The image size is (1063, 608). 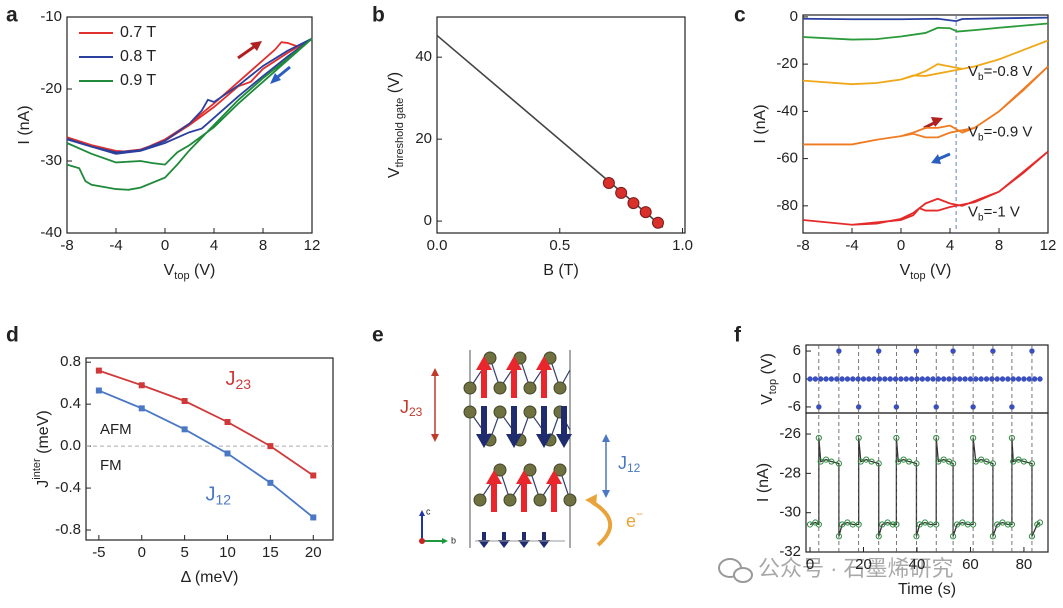 What do you see at coordinates (378, 335) in the screenshot?
I see `panel-label: e` at bounding box center [378, 335].